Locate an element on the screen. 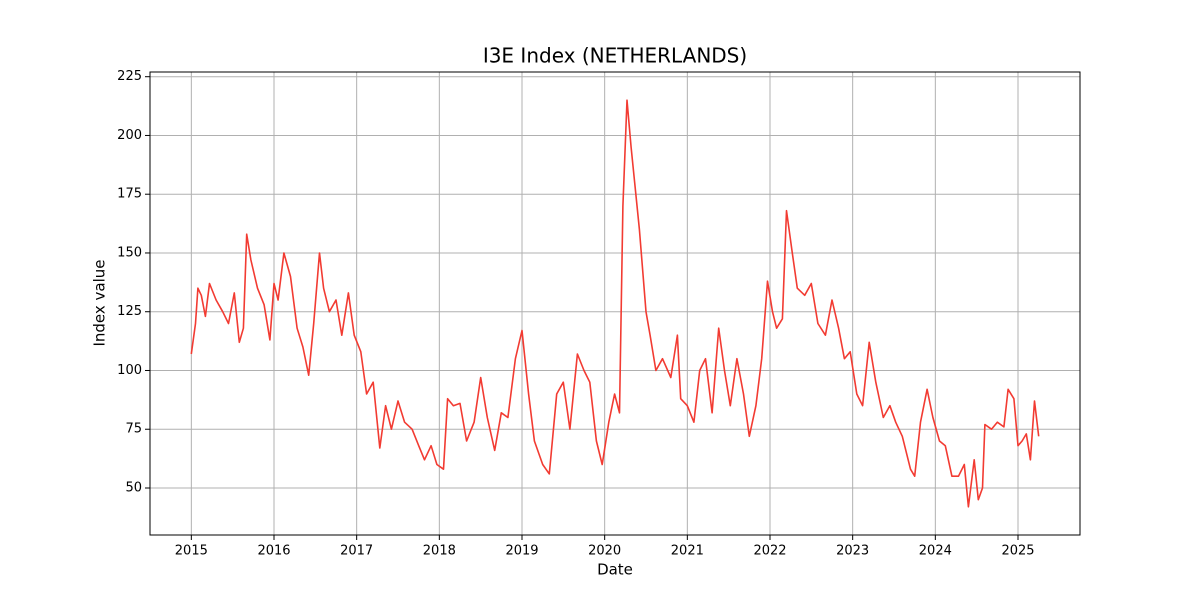 The height and width of the screenshot is (604, 1200). y-tick-label: 100 is located at coordinates (129, 370).